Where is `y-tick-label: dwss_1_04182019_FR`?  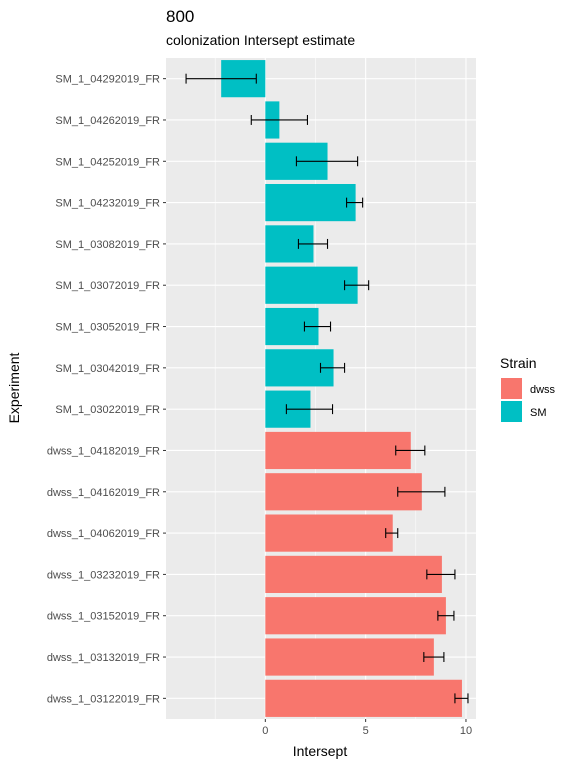 y-tick-label: dwss_1_04182019_FR is located at coordinates (103, 451).